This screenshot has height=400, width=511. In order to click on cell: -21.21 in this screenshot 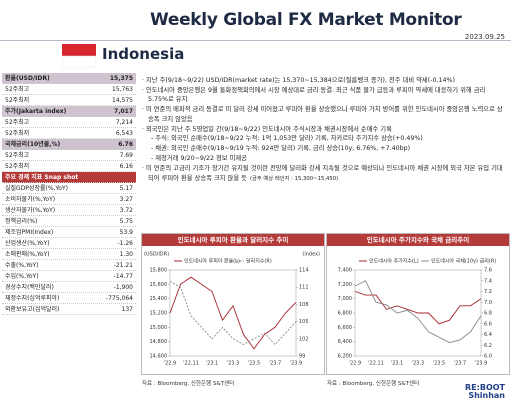, I will do `click(123, 265)`.